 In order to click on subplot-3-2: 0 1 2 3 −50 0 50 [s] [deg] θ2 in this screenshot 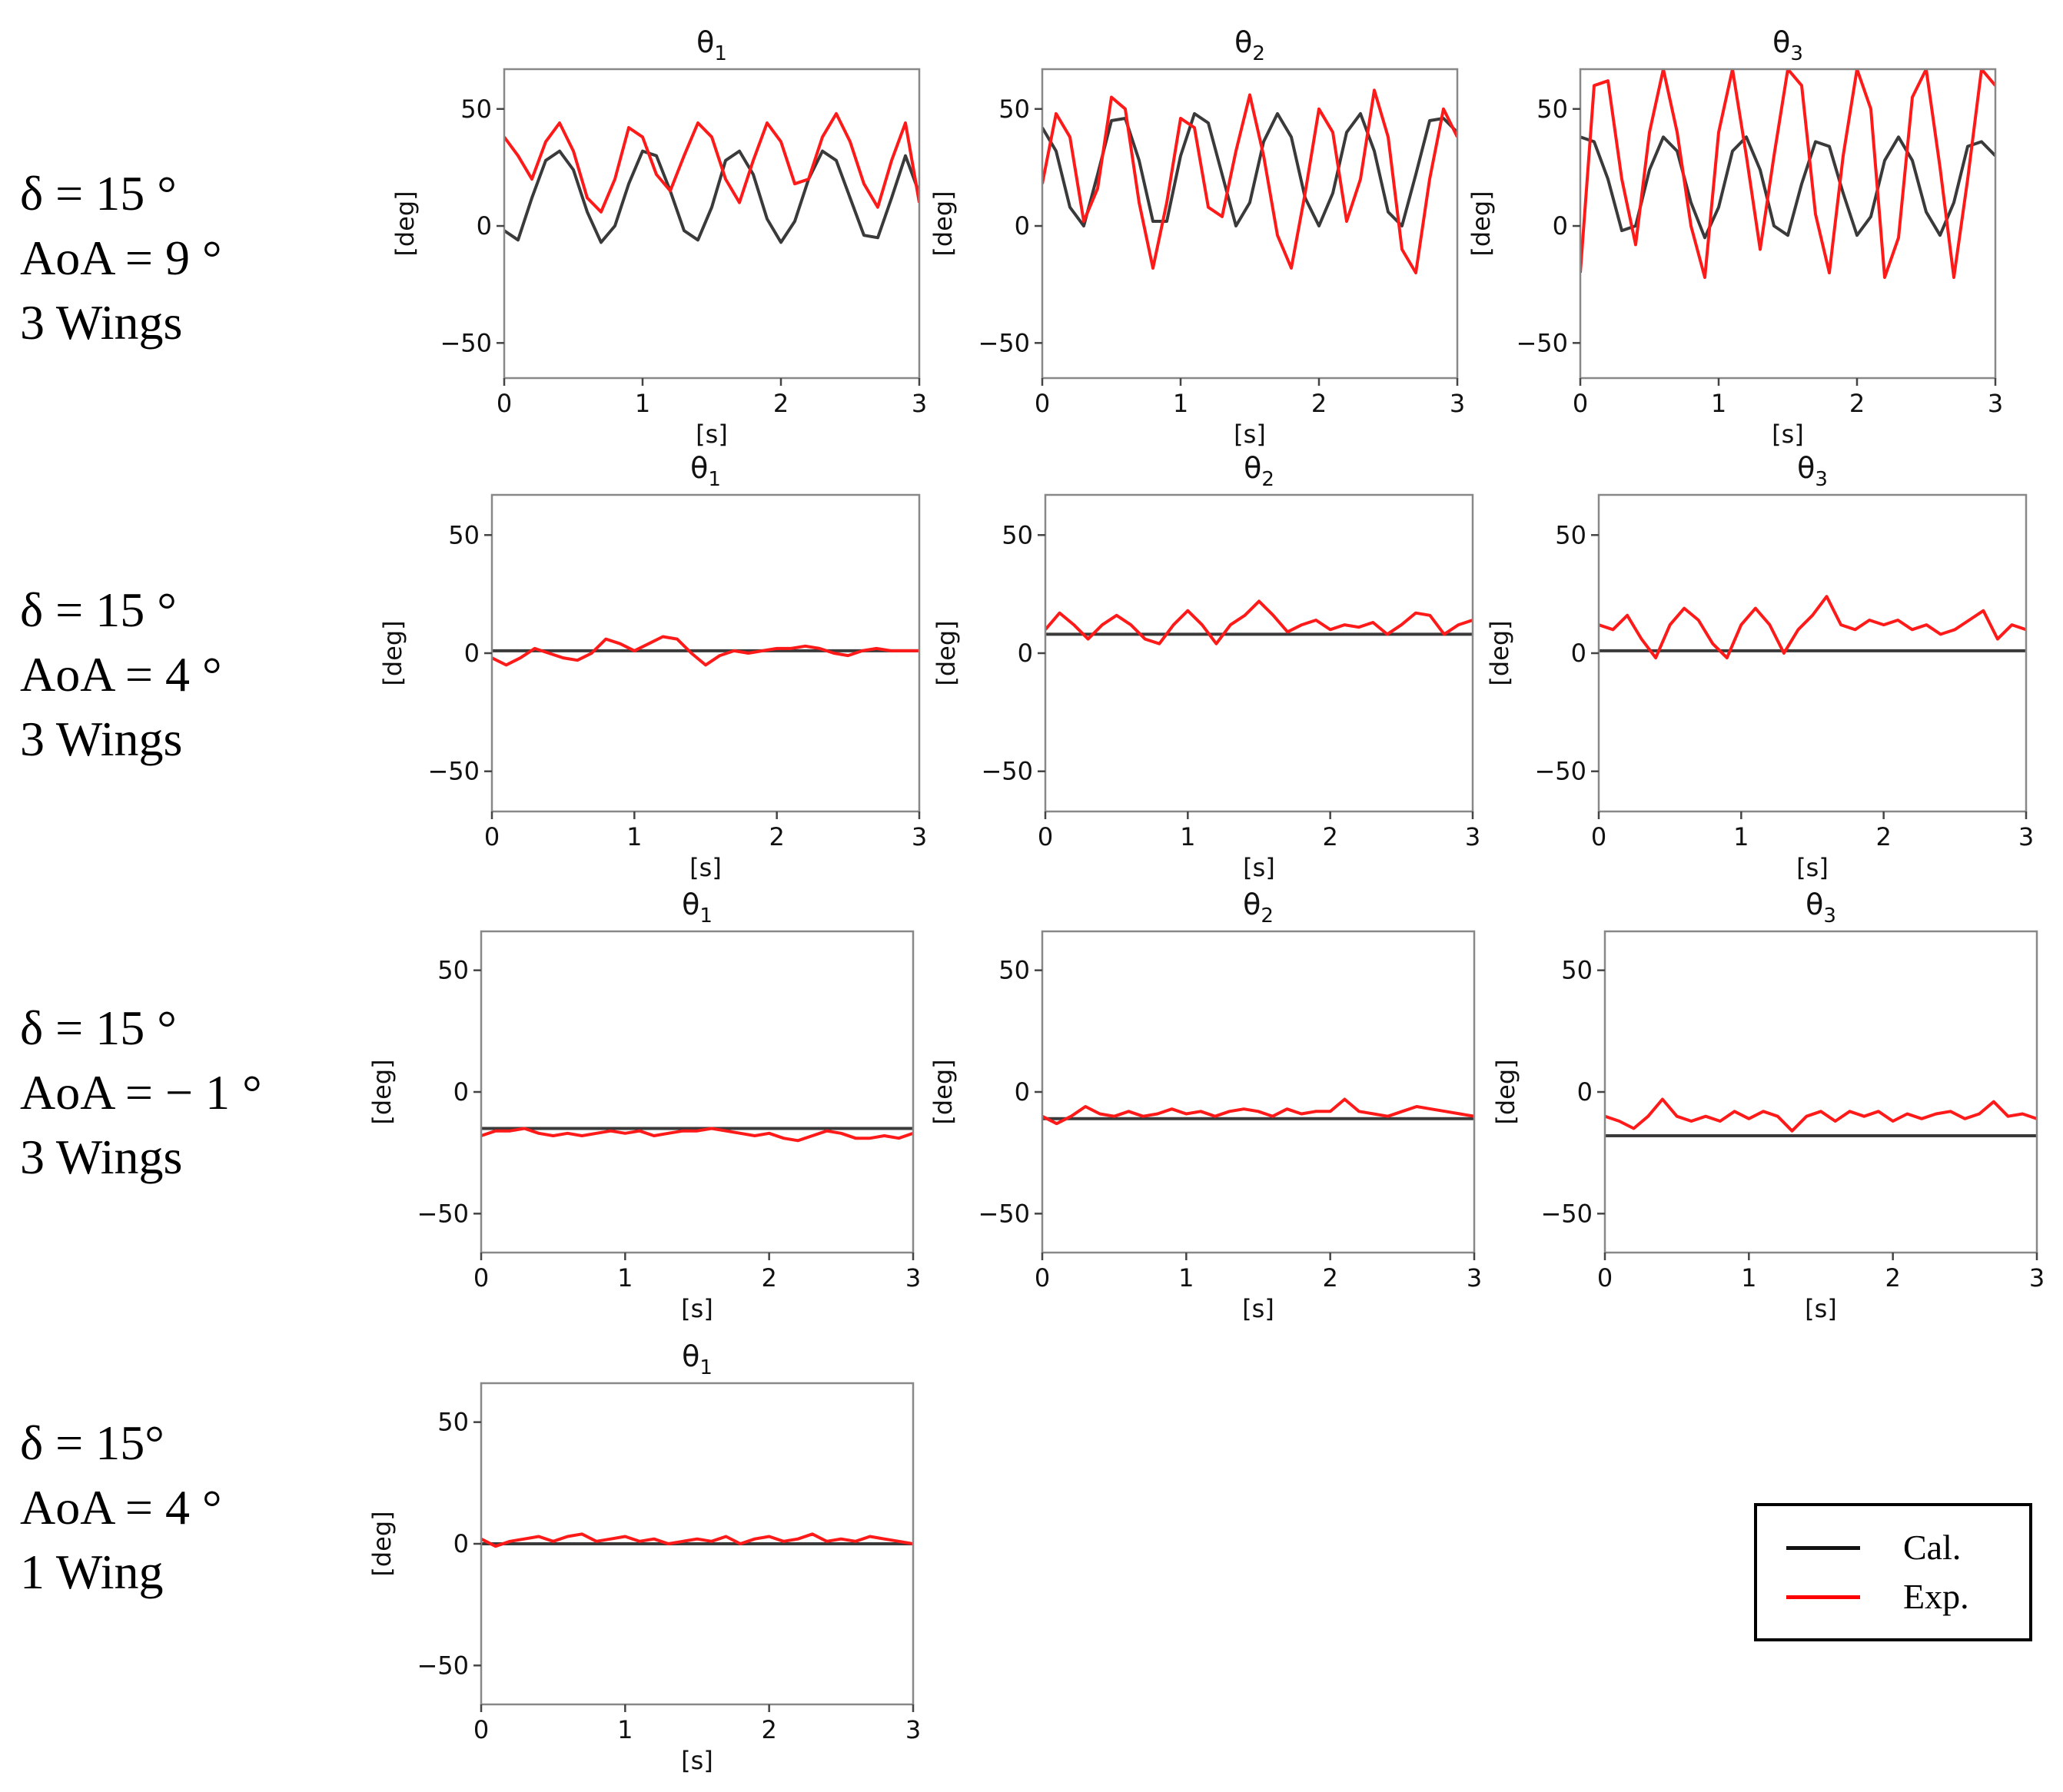, I will do `click(1205, 1105)`.